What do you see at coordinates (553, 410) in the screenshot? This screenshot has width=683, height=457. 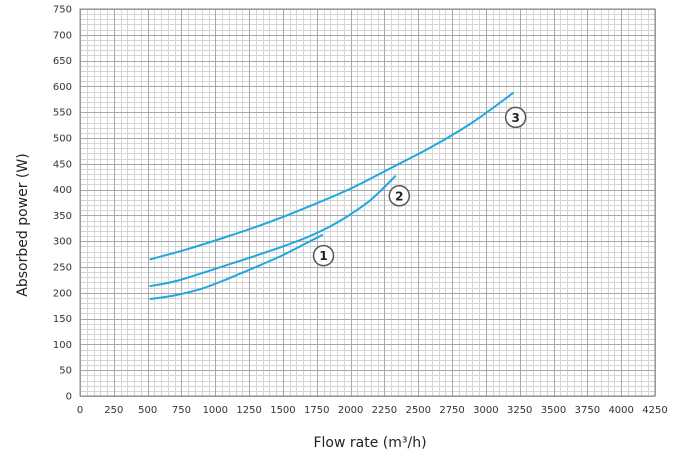 I see `x-tick-label: 3500` at bounding box center [553, 410].